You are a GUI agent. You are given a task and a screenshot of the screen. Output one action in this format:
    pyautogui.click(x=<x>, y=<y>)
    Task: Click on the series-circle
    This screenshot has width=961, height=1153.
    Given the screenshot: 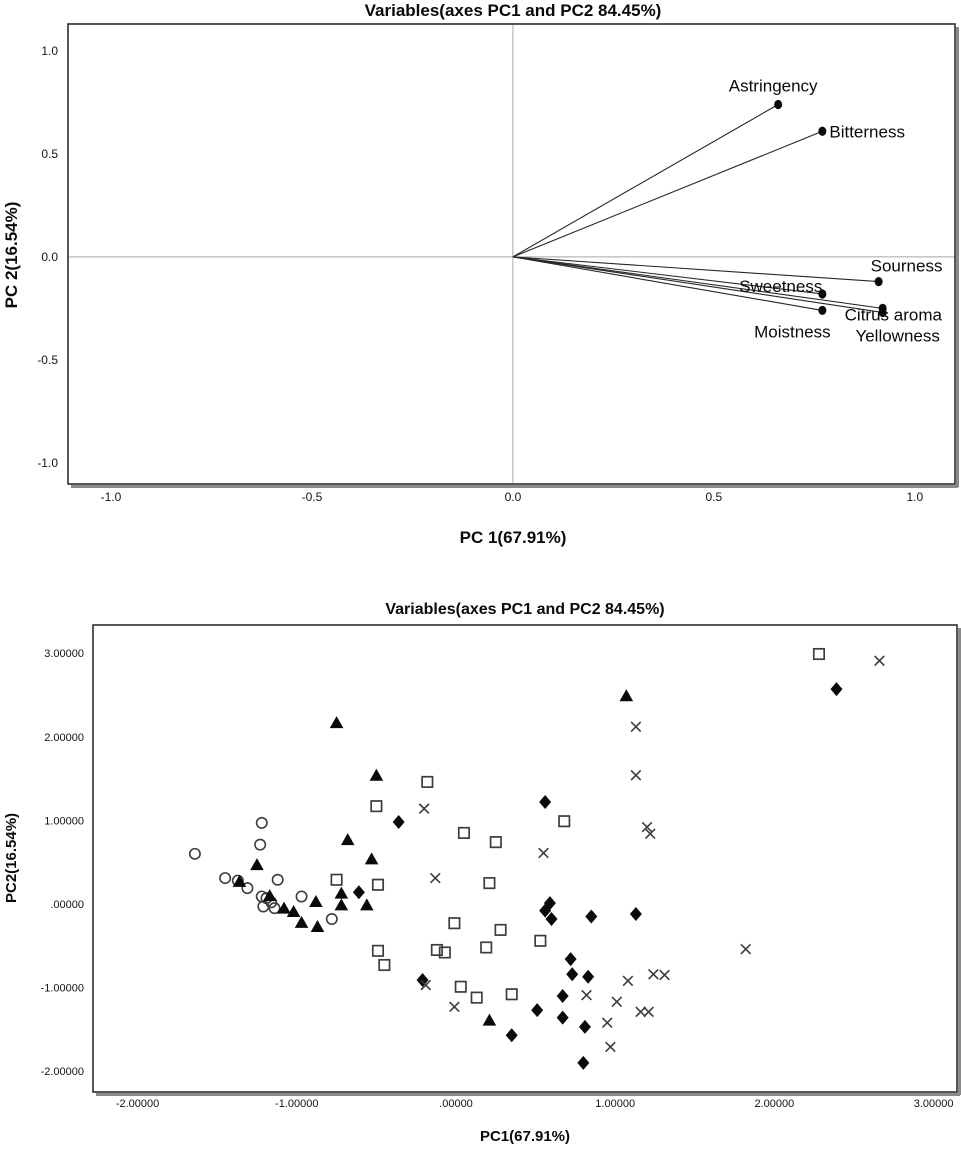 What is the action you would take?
    pyautogui.click(x=263, y=871)
    